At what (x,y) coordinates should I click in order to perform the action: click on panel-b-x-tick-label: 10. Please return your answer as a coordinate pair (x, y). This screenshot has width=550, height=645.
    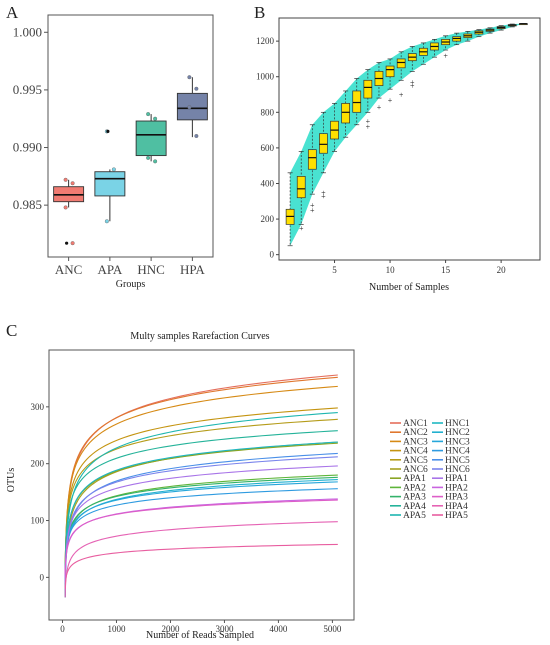
    Looking at the image, I should click on (391, 270).